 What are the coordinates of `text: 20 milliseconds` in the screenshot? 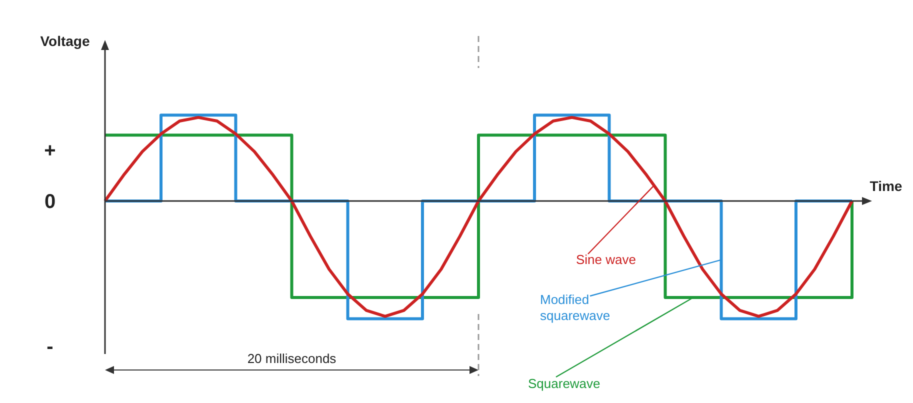 It's located at (292, 358).